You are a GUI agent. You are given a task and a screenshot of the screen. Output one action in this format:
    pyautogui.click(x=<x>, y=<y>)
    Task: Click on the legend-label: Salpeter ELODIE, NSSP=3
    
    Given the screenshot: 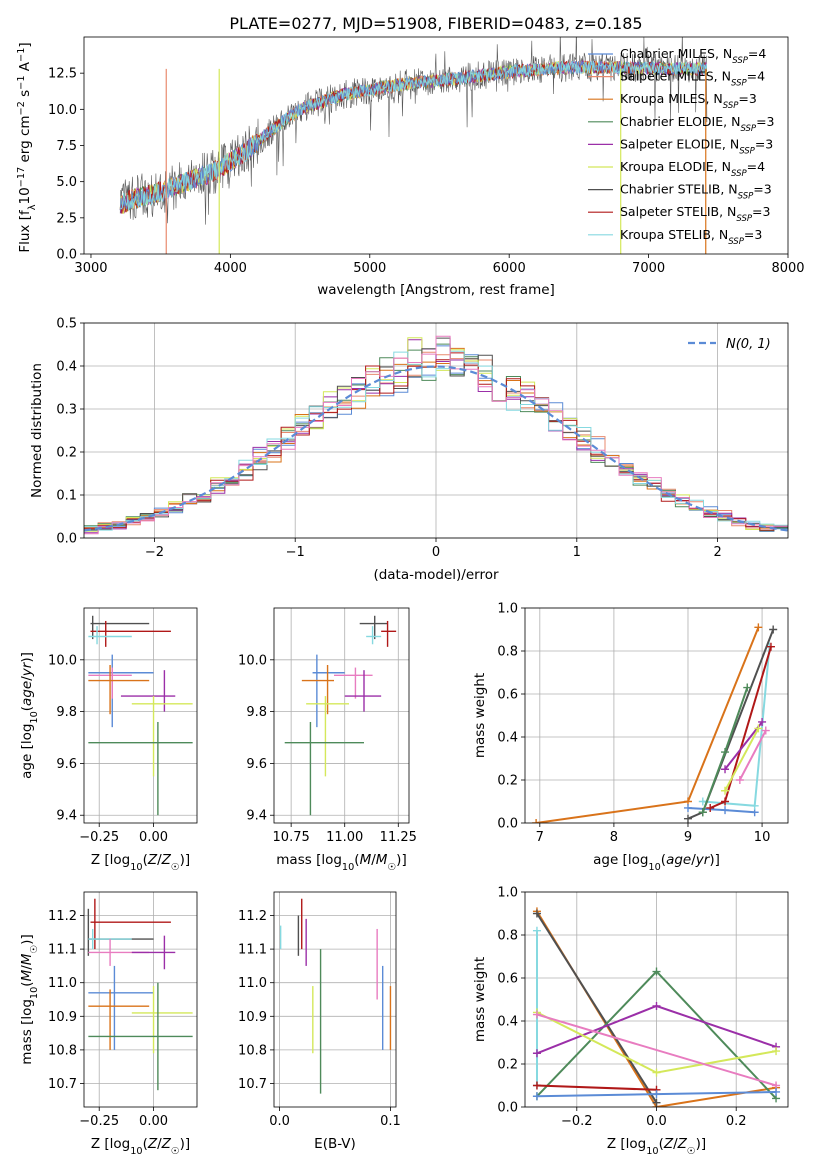 What is the action you would take?
    pyautogui.click(x=696, y=146)
    